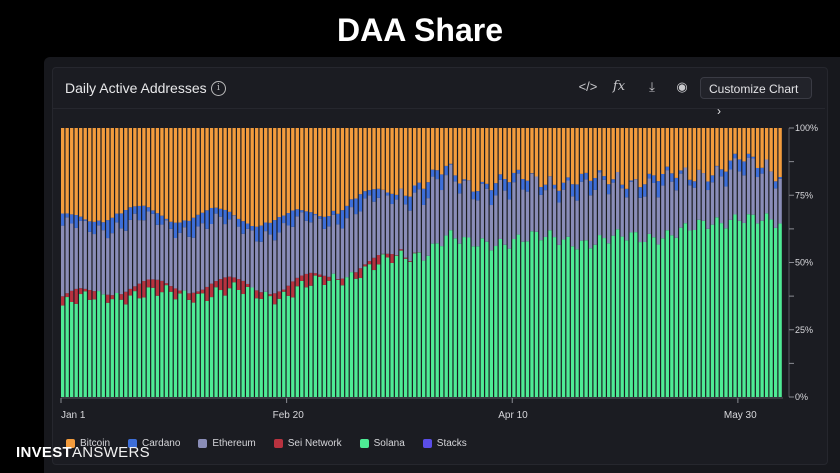  Describe the element at coordinates (227, 443) in the screenshot. I see `legend-item-ethereum: Ethereum` at that location.